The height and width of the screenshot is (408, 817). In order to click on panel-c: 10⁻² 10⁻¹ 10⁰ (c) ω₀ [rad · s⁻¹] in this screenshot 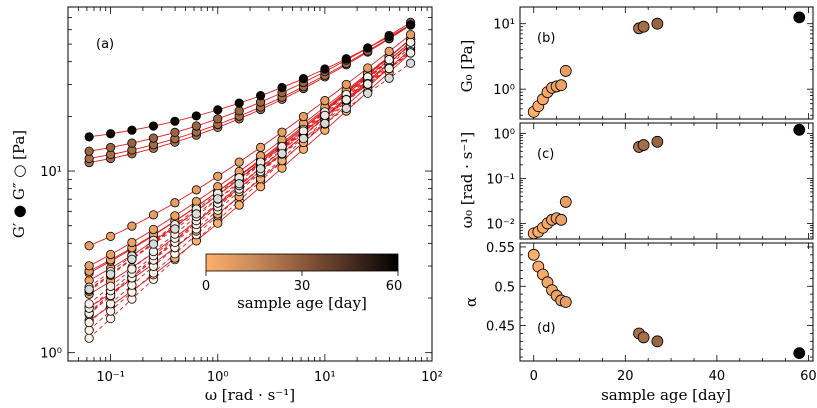, I will do `click(636, 181)`.